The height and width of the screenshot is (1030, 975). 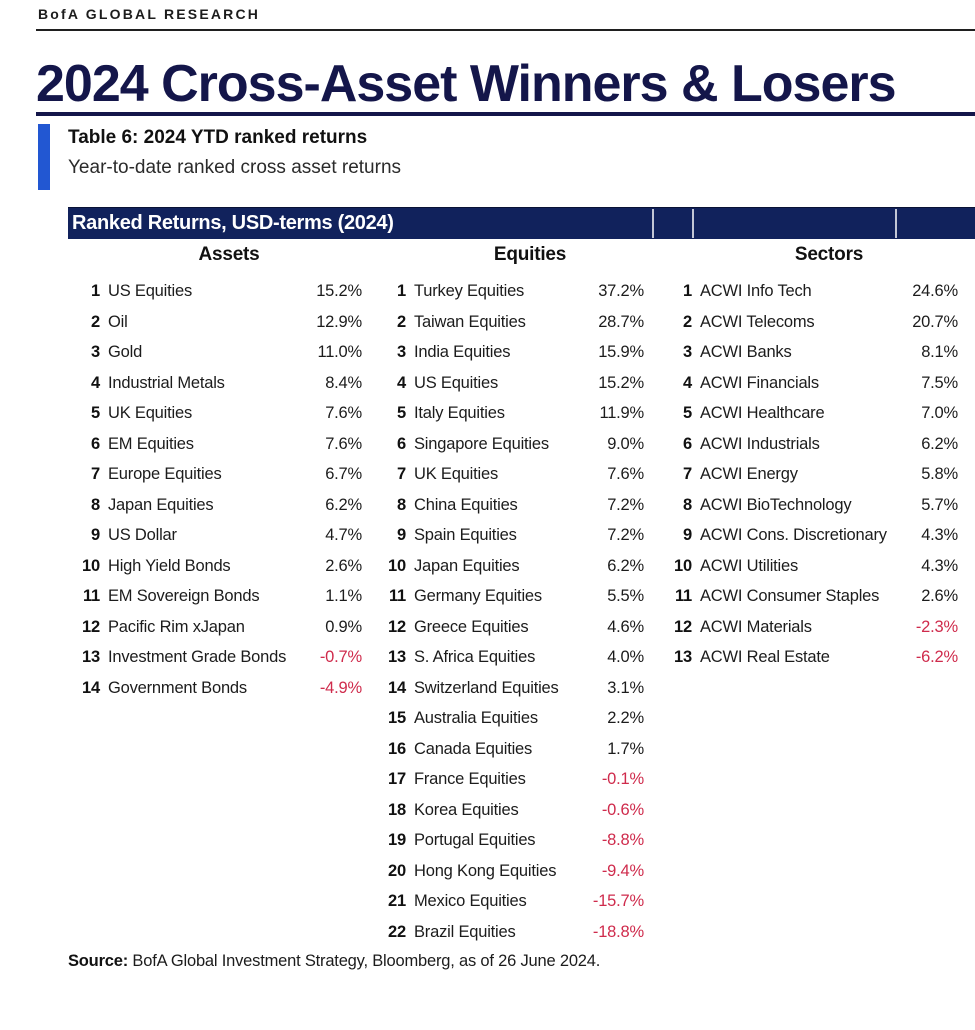 I want to click on rank-label: 2, so click(x=687, y=321).